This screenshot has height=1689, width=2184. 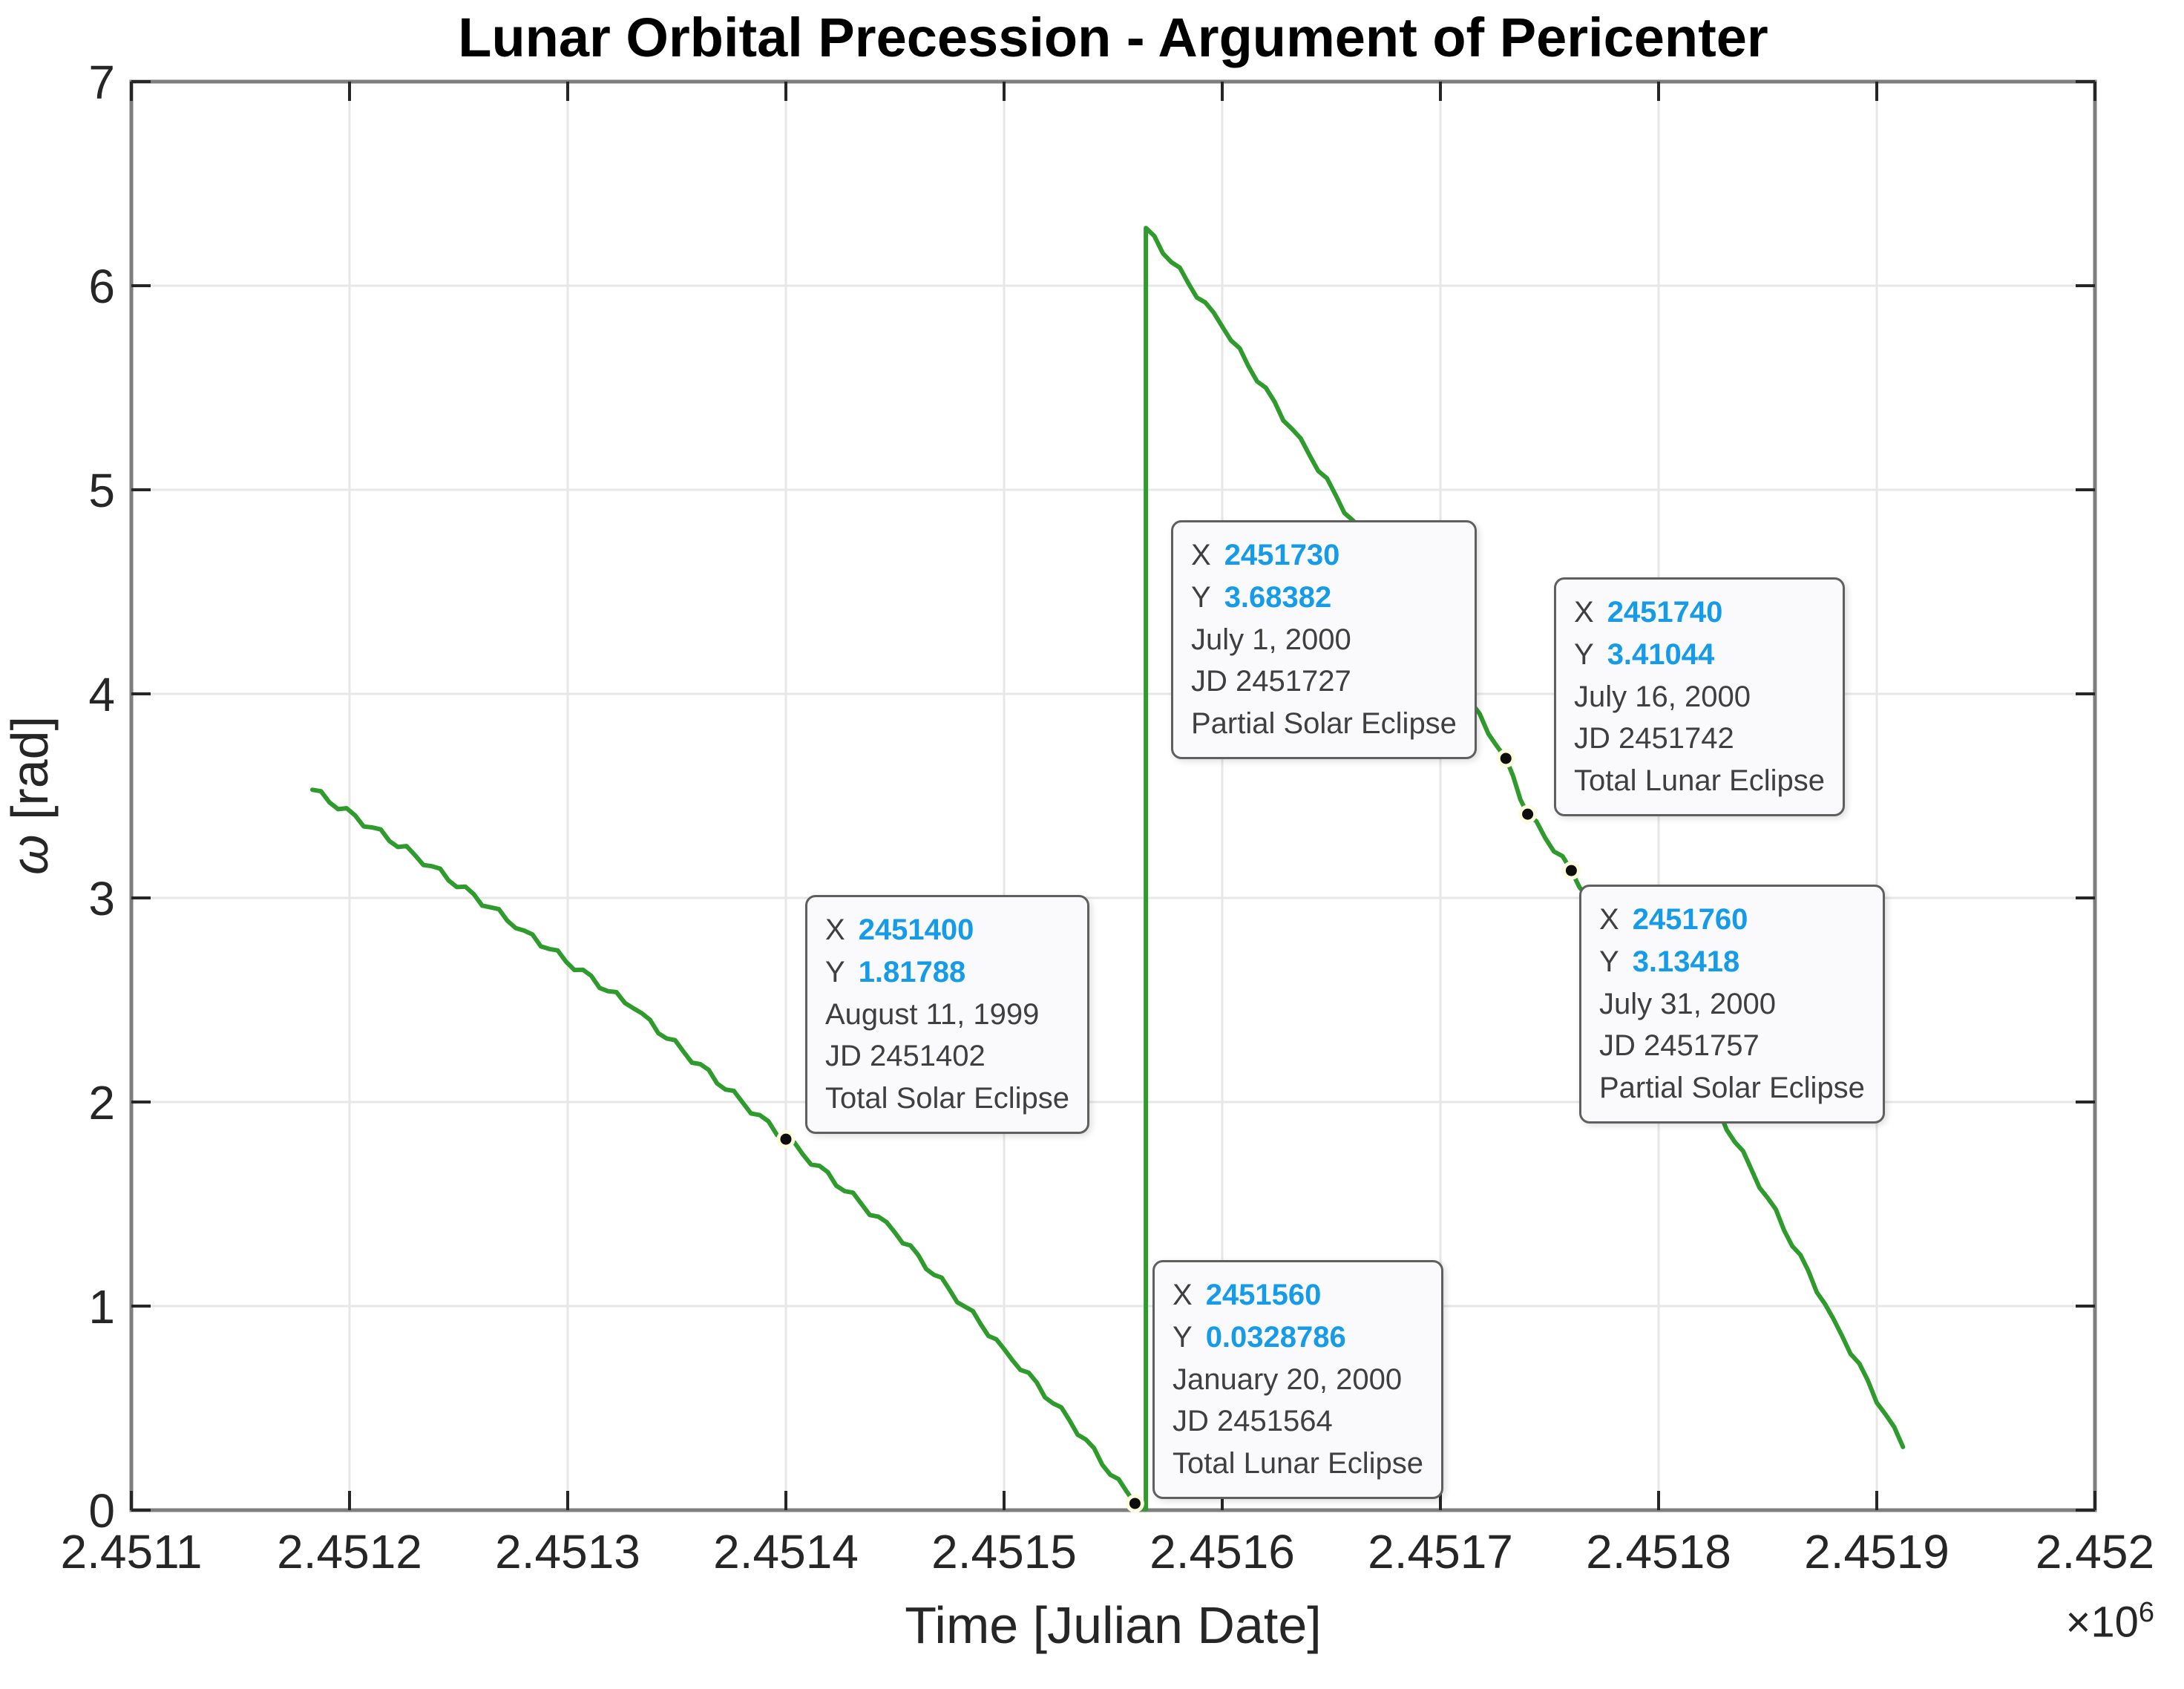 I want to click on datatip-value-row: X 2451730, so click(x=1324, y=555).